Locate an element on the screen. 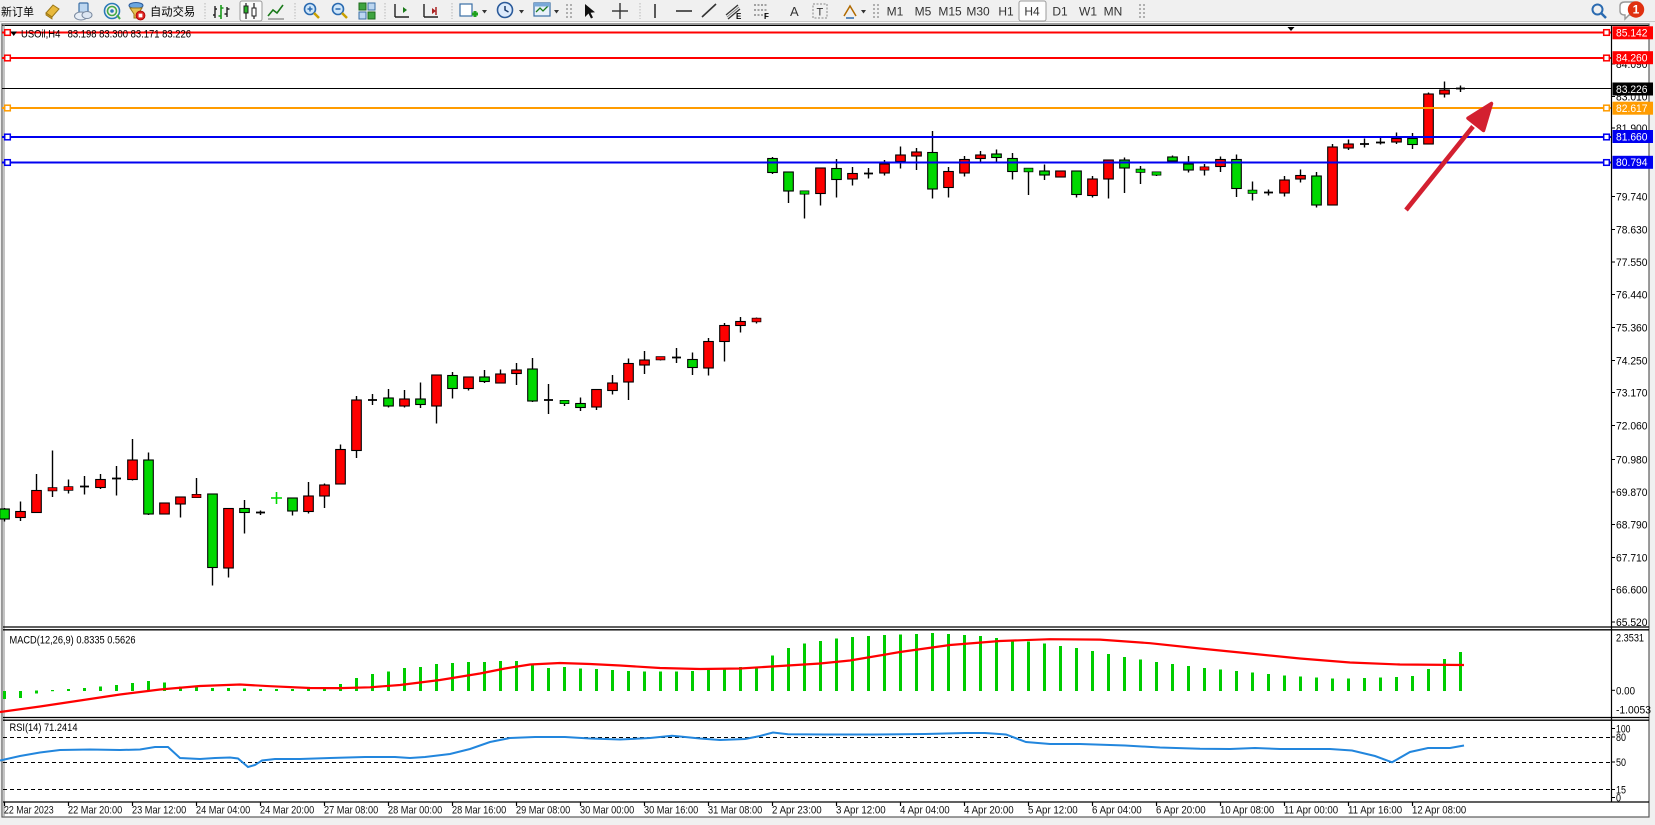 The width and height of the screenshot is (1655, 825). svg-text: 11 Apr 16:00 is located at coordinates (1375, 811).